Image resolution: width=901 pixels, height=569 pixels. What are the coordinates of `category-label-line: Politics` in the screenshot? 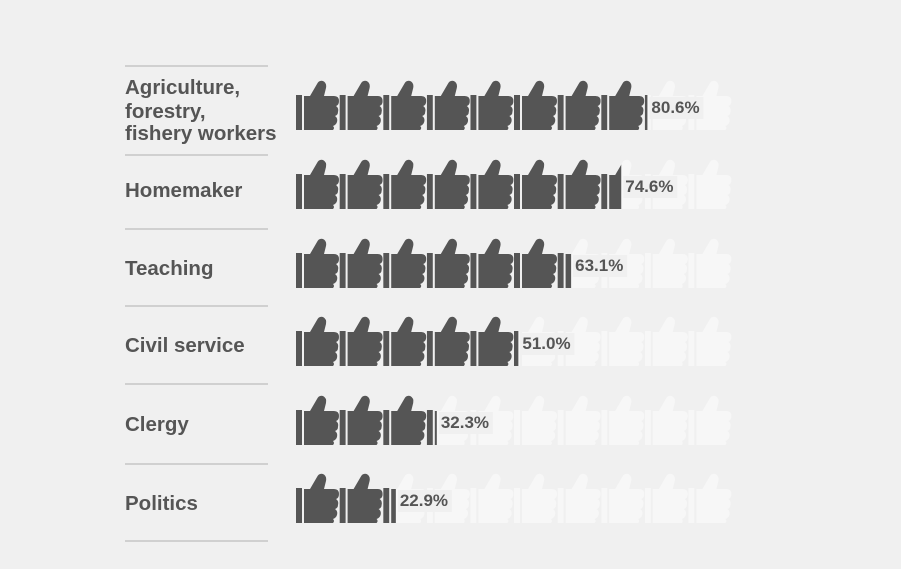 It's located at (161, 503).